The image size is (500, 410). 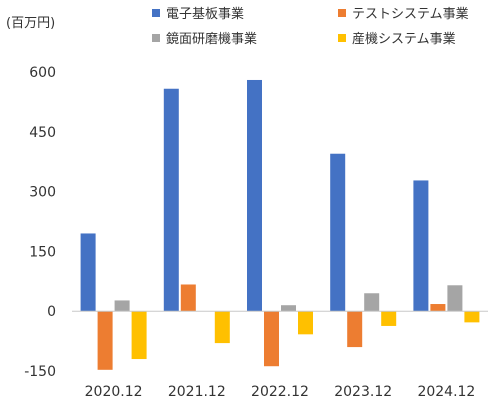 What do you see at coordinates (88, 272) in the screenshot?
I see `bar-2020-12-s1` at bounding box center [88, 272].